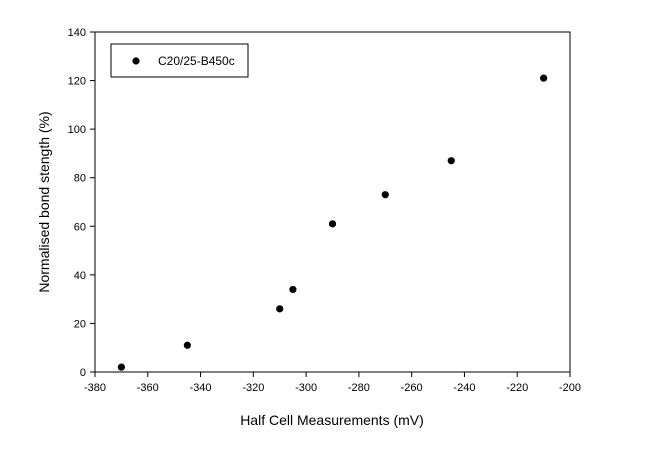  Describe the element at coordinates (80, 179) in the screenshot. I see `y-tick-label: 80` at that location.